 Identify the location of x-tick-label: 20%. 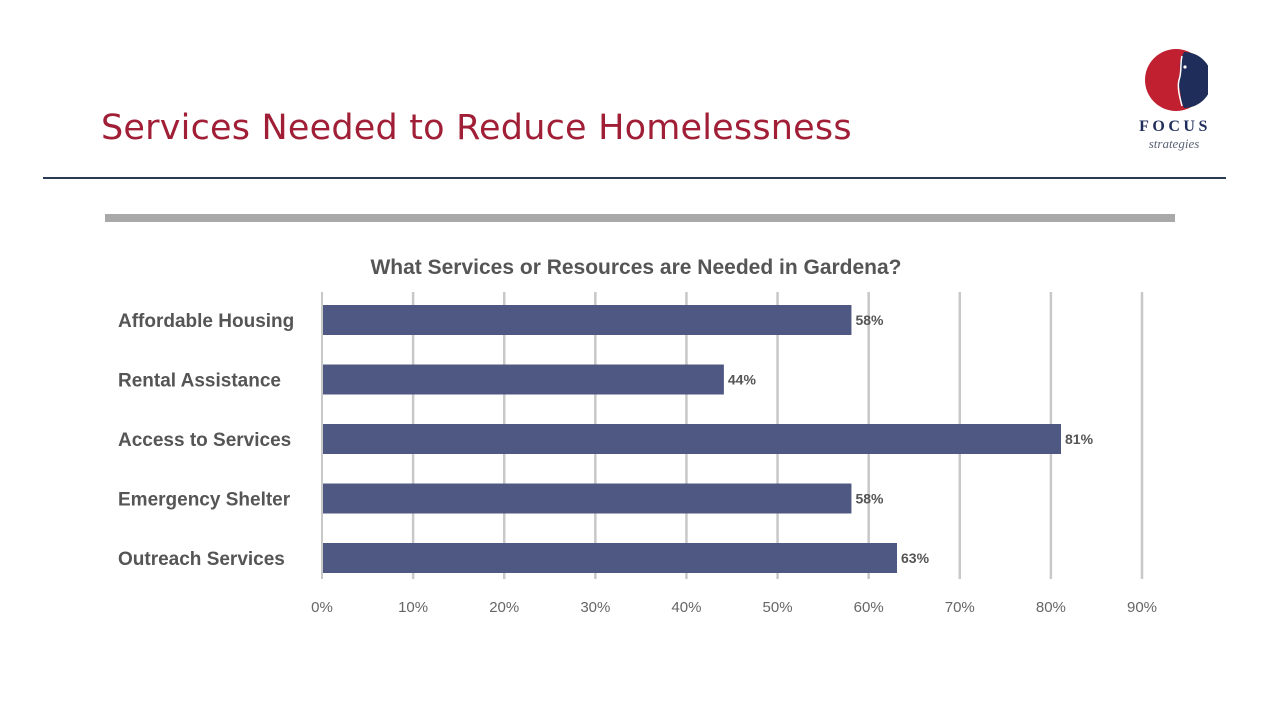
(504, 607).